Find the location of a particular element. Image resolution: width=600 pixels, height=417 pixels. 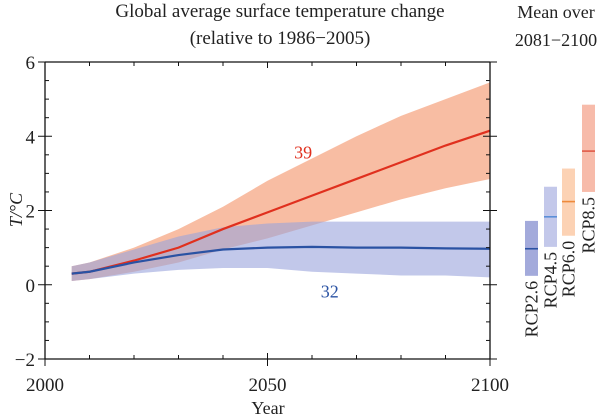

side-bar-rcp2-6: RCP2.6 is located at coordinates (532, 279).